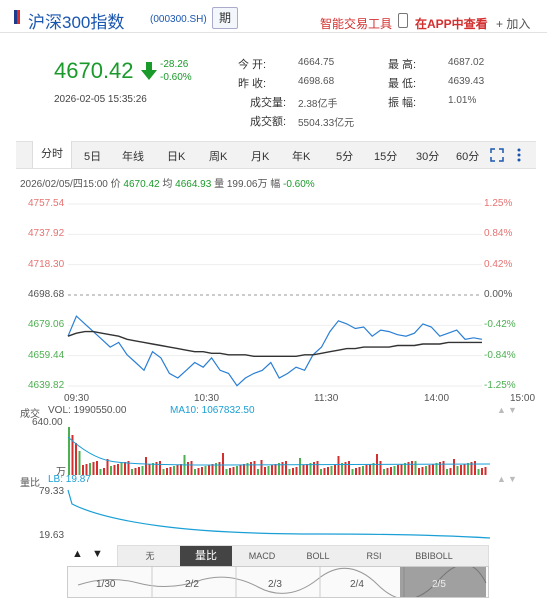 This screenshot has width=547, height=600. Describe the element at coordinates (262, 556) in the screenshot. I see `indicator-macd: MACD` at that location.